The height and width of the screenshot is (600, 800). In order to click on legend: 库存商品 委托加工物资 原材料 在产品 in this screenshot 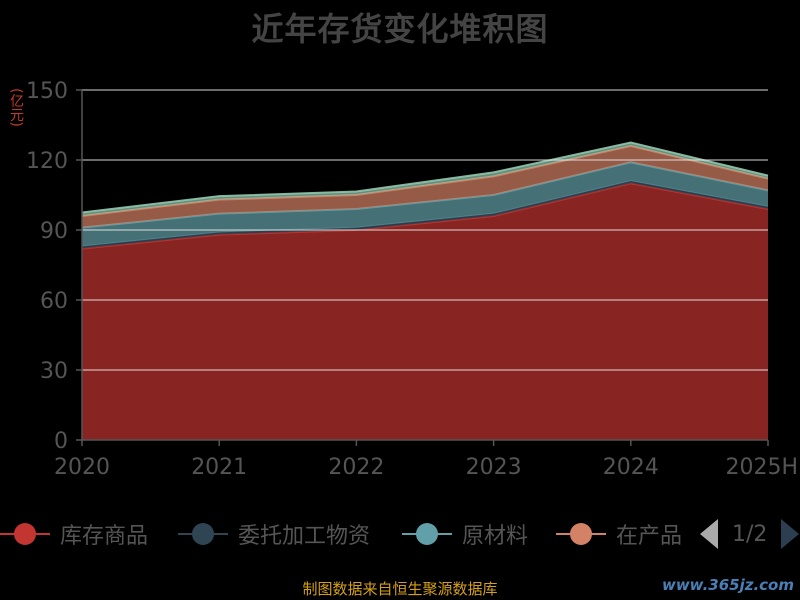, I will do `click(400, 534)`.